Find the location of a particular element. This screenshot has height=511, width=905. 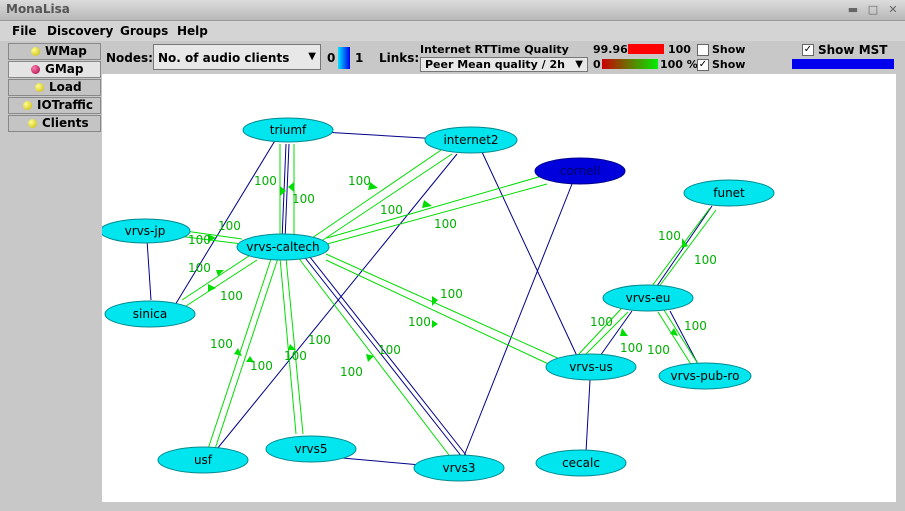

node-label: sinica is located at coordinates (150, 314).